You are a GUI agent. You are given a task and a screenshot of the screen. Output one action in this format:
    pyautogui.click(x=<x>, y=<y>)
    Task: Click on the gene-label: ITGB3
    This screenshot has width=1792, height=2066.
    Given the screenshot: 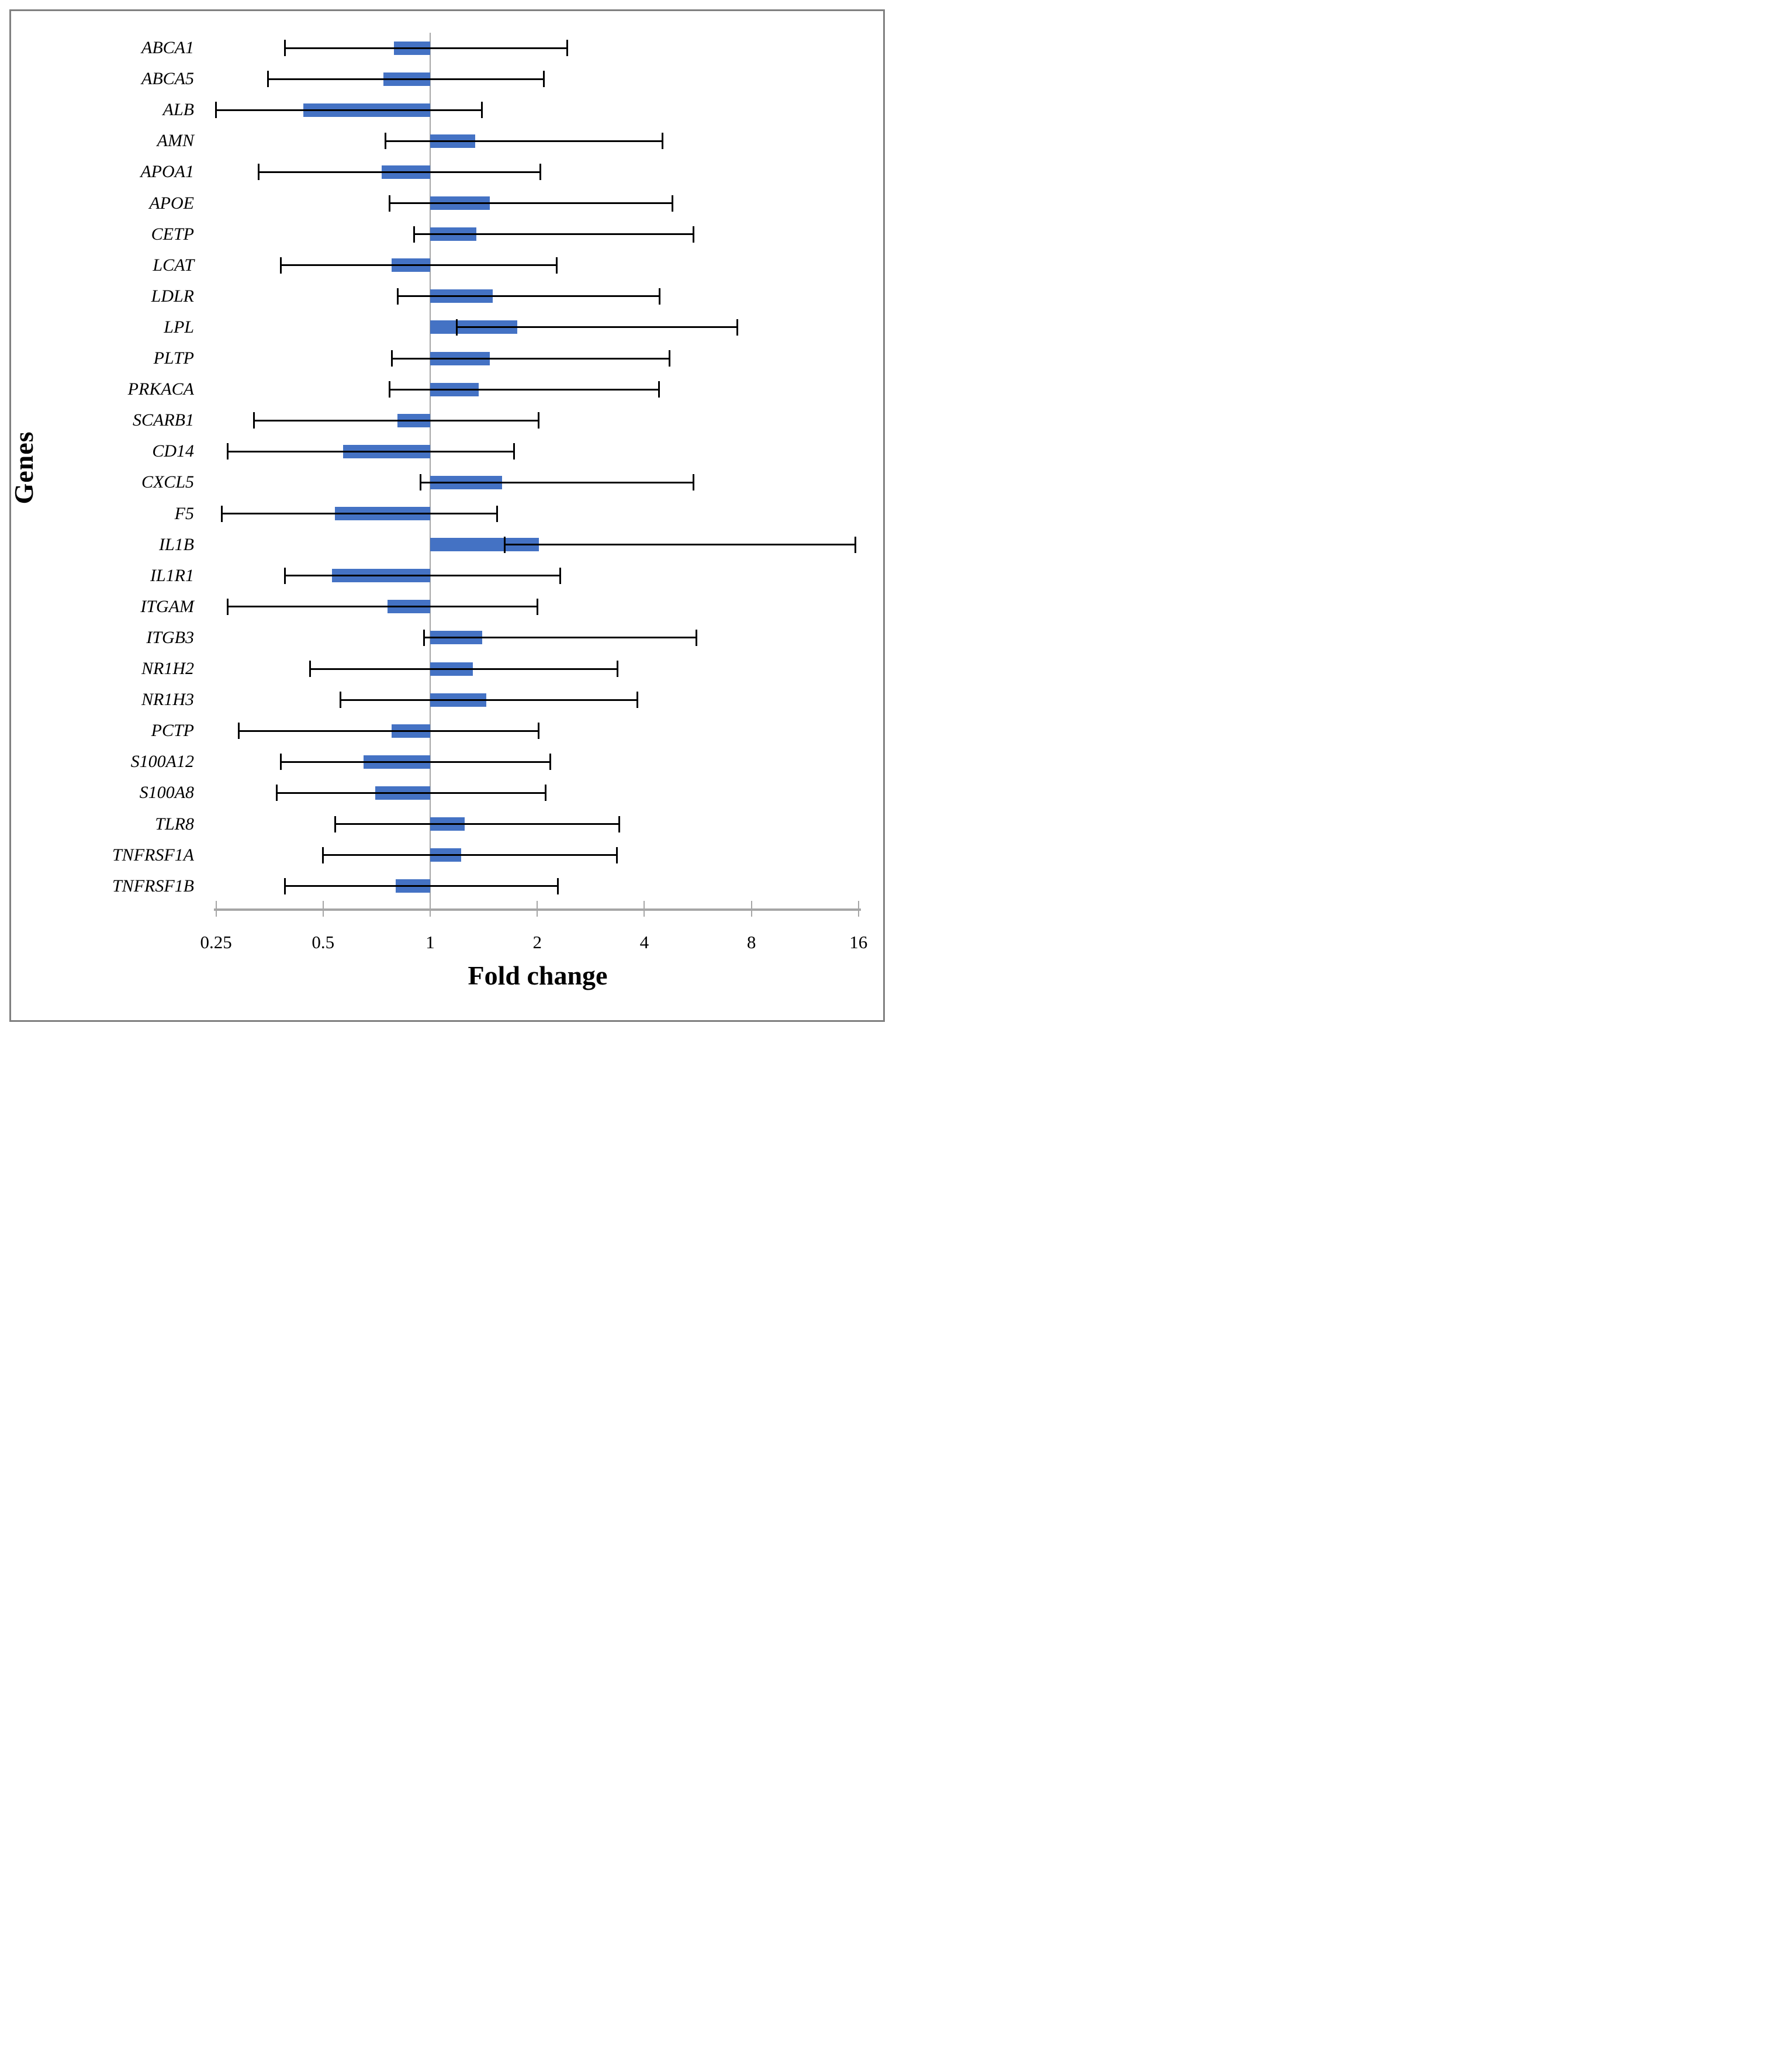 What is the action you would take?
    pyautogui.click(x=170, y=637)
    